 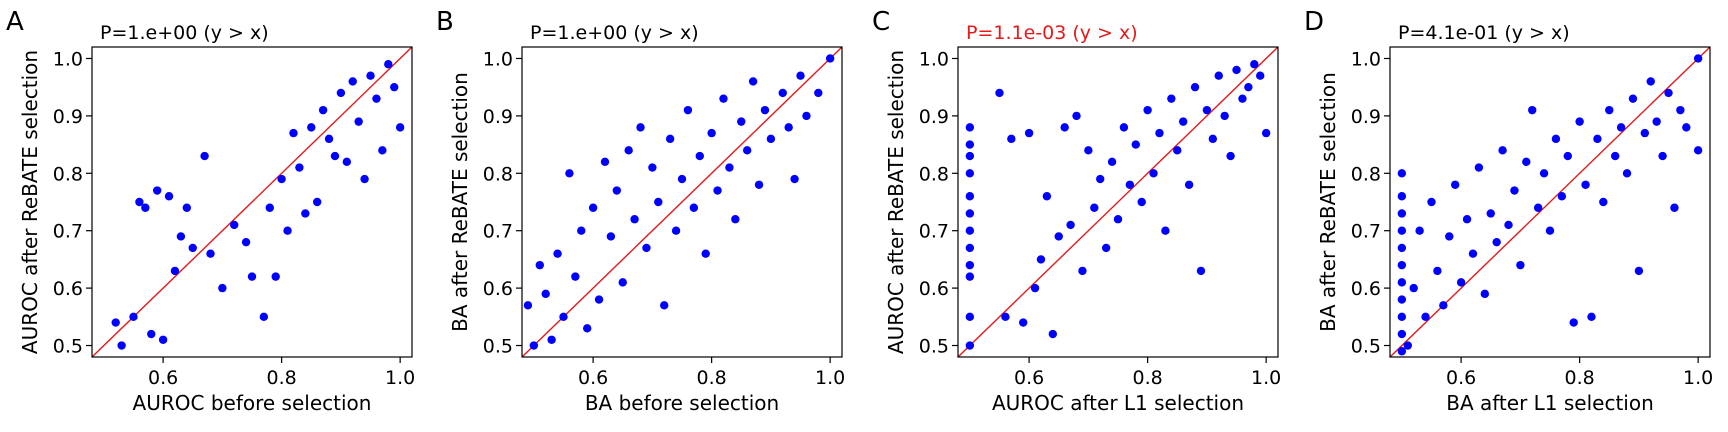 I want to click on chart-0-data, so click(x=252, y=202).